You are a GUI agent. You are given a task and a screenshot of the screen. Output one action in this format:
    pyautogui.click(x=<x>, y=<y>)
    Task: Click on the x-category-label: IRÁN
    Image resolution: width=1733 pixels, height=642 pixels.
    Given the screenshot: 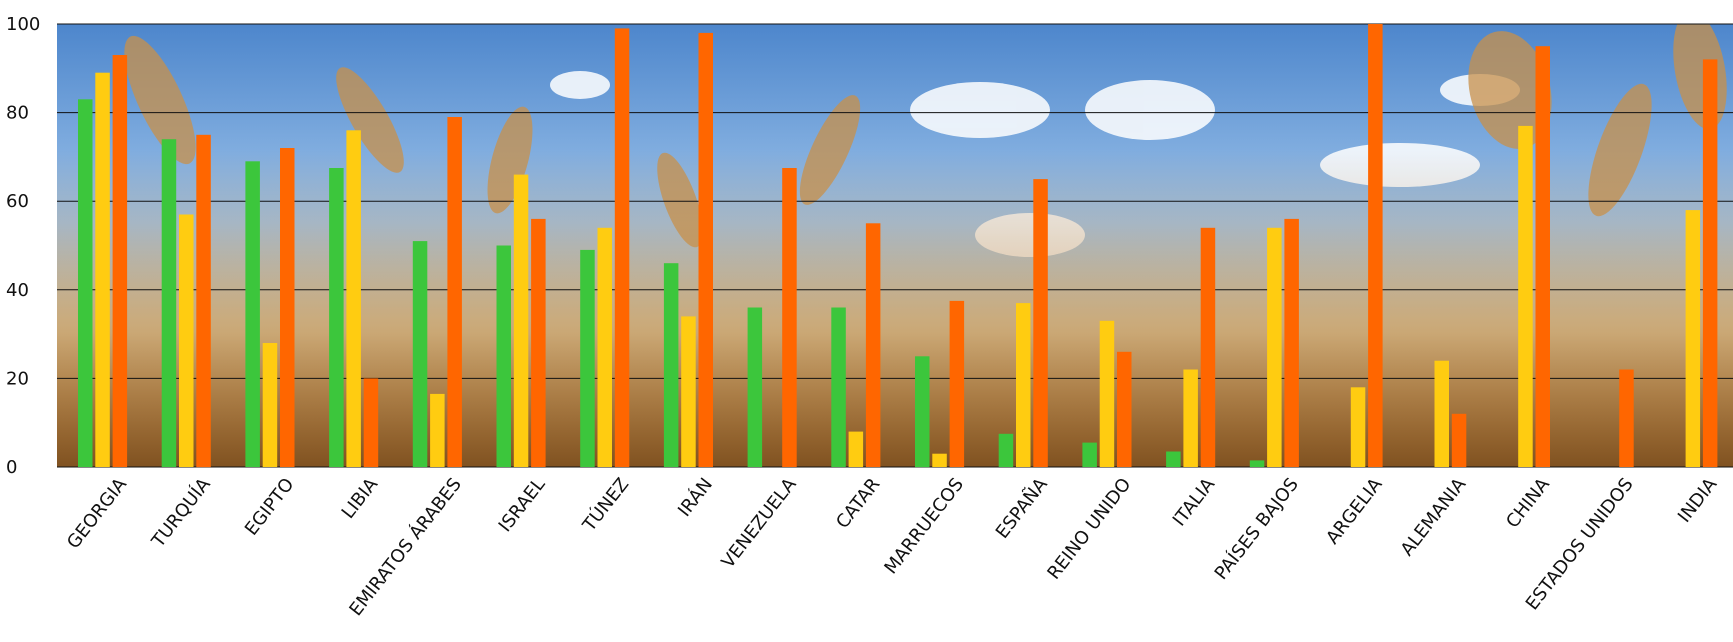 What is the action you would take?
    pyautogui.click(x=695, y=497)
    